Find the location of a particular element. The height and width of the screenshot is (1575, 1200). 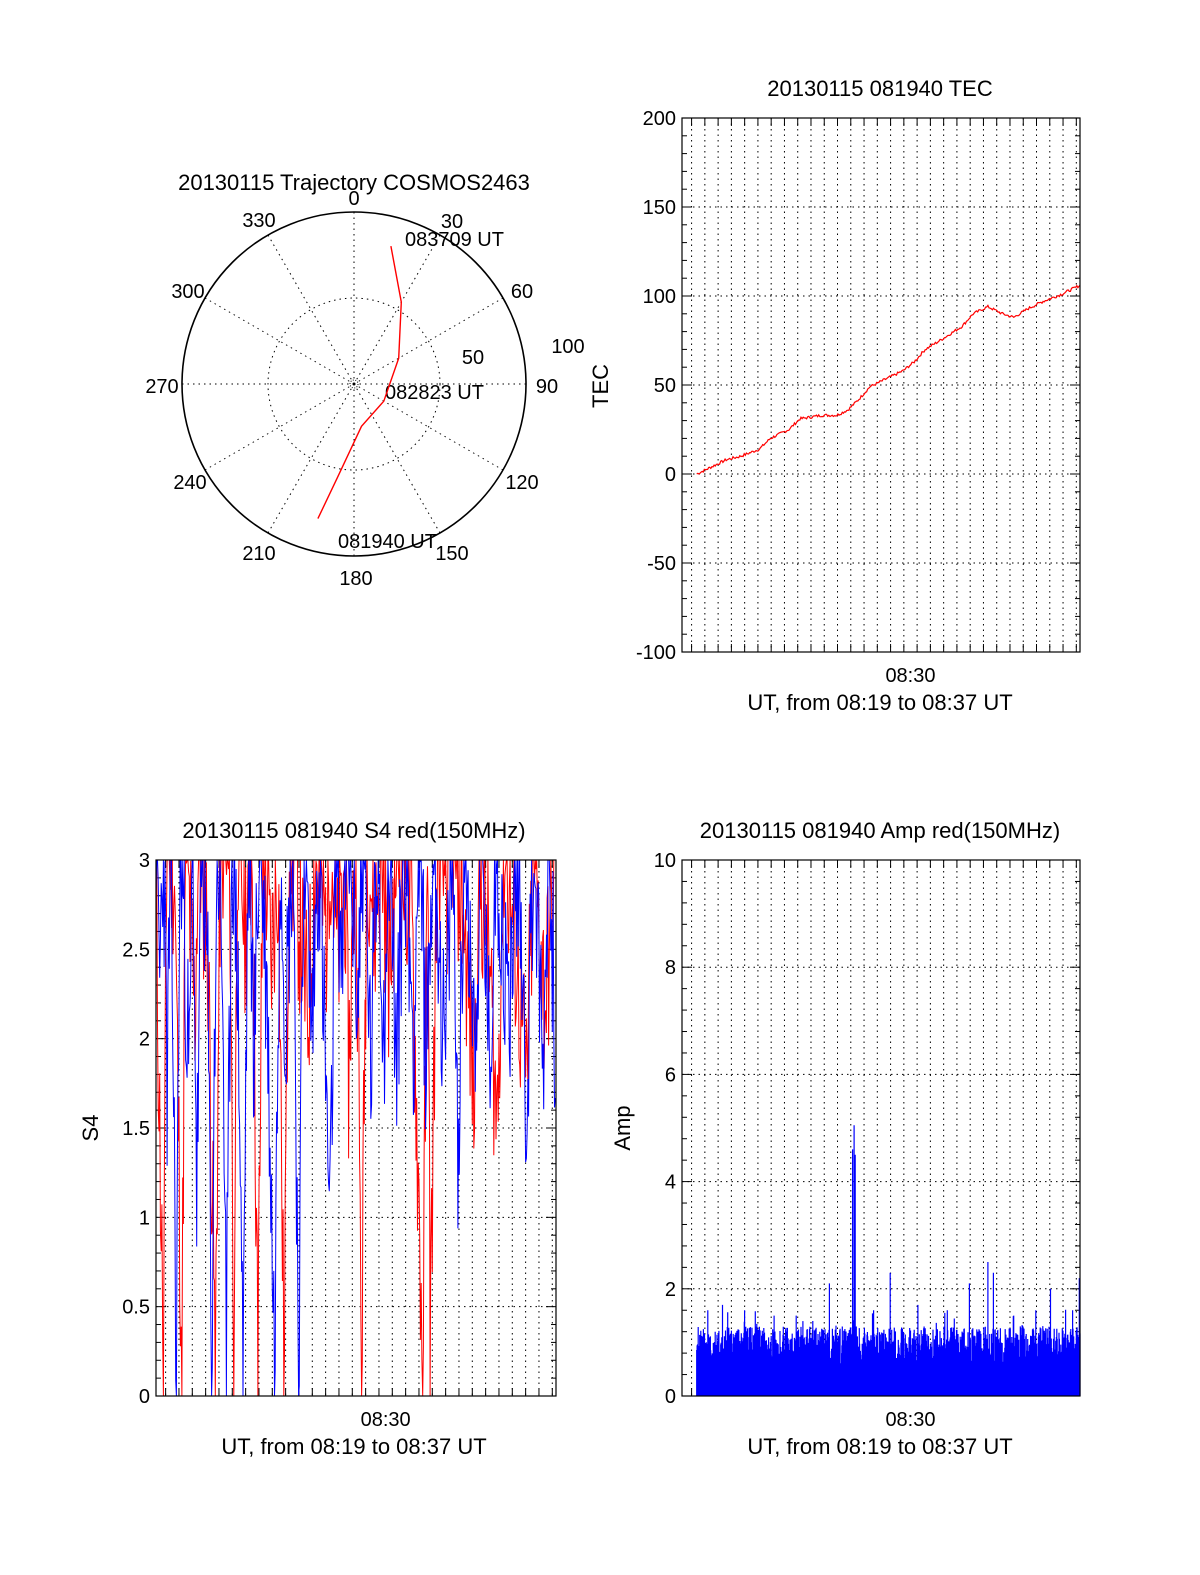

polar-angle-label: 90 is located at coordinates (547, 387).